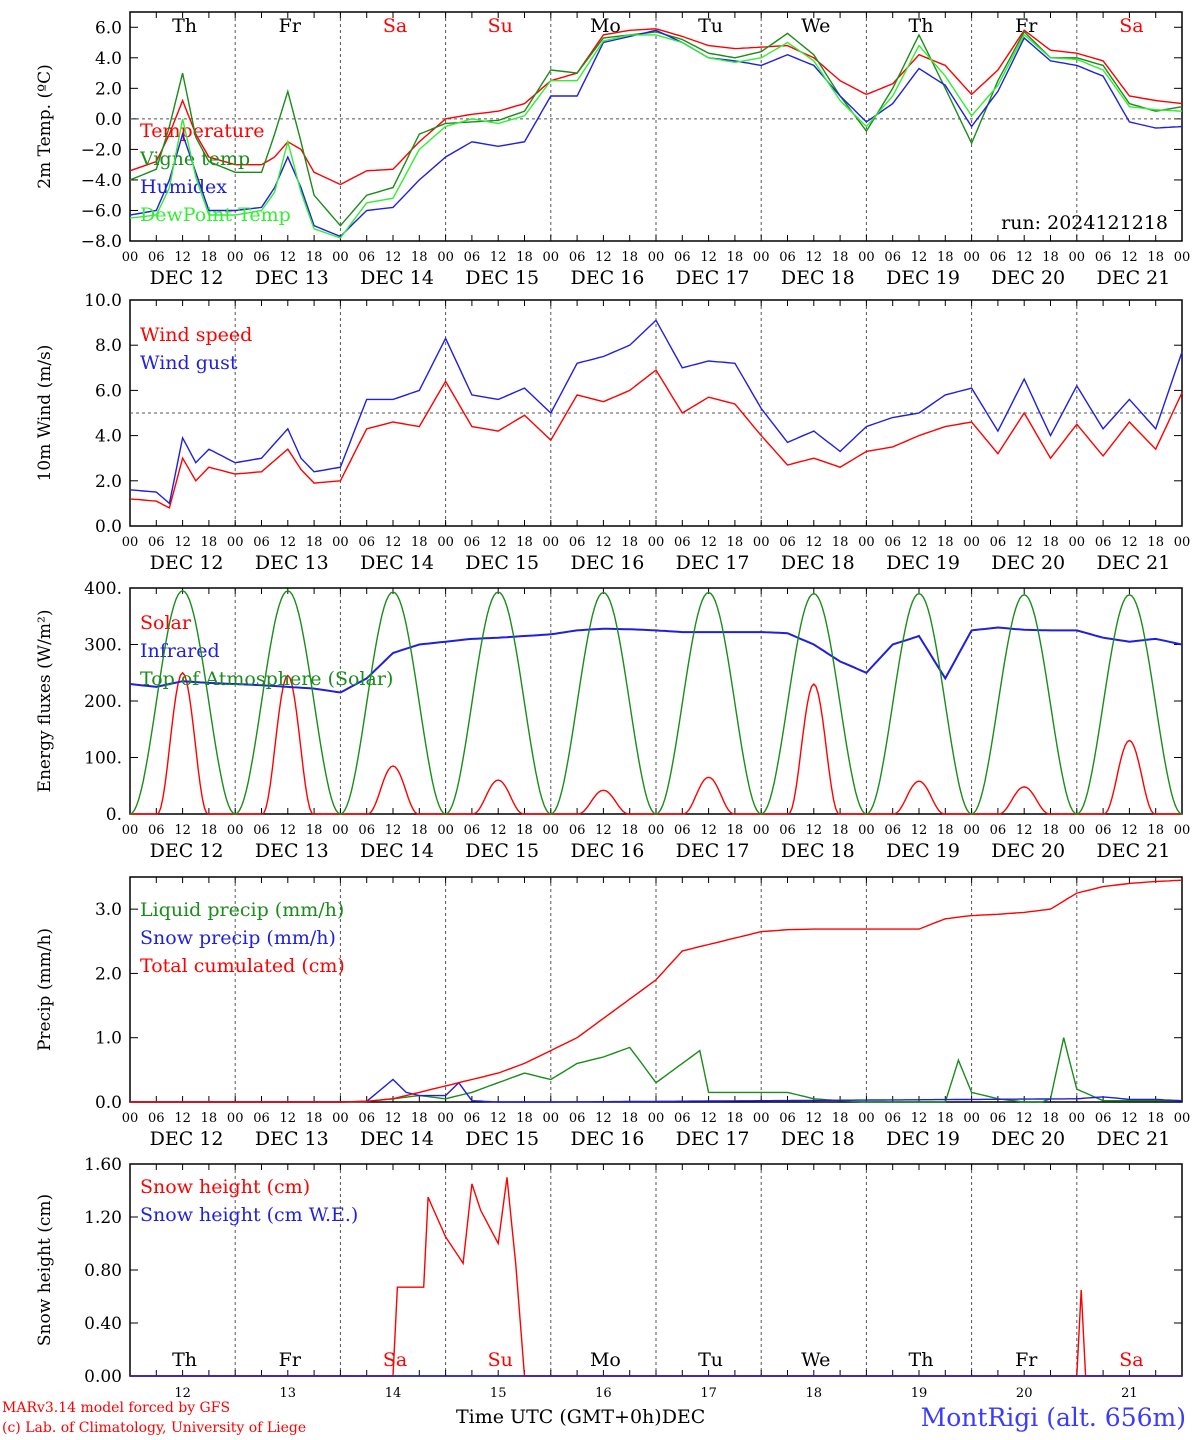  I want to click on y-tick-label: 200., so click(103, 702).